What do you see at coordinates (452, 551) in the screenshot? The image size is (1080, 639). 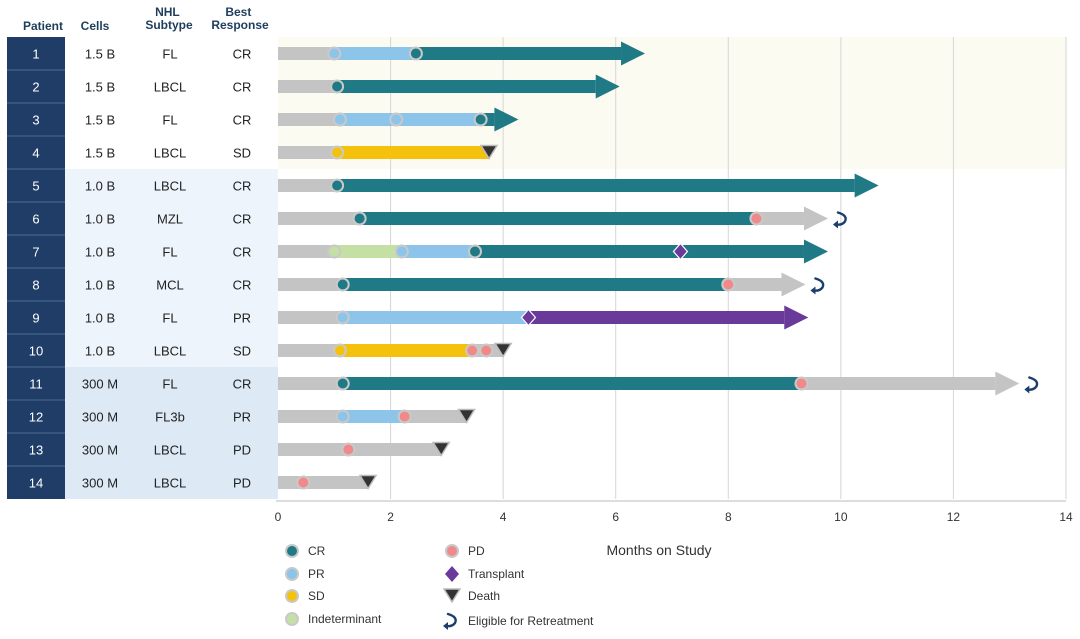 I see `legend-swatch-pd` at bounding box center [452, 551].